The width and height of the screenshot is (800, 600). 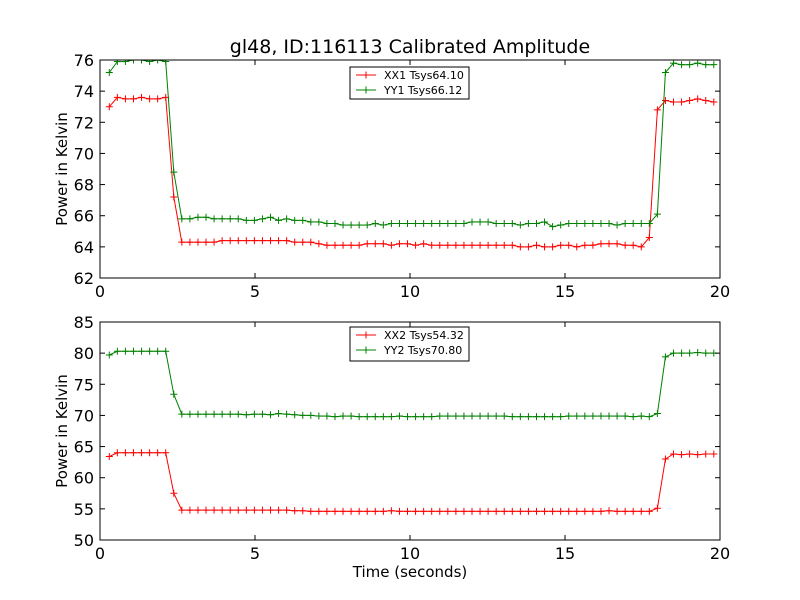 I want to click on bottom-legend: XX2 Tsys54.32 YY2 Tsys70.80, so click(x=409, y=344).